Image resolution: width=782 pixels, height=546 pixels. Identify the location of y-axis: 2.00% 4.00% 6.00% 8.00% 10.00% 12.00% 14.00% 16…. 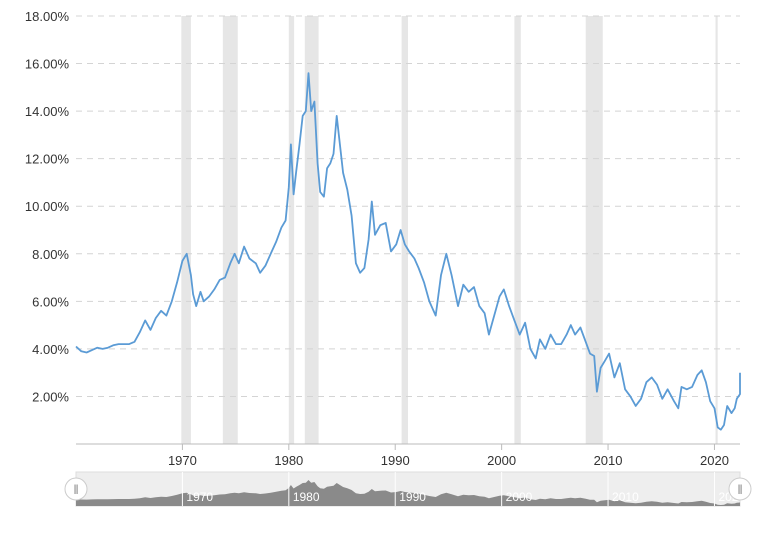
(47, 206).